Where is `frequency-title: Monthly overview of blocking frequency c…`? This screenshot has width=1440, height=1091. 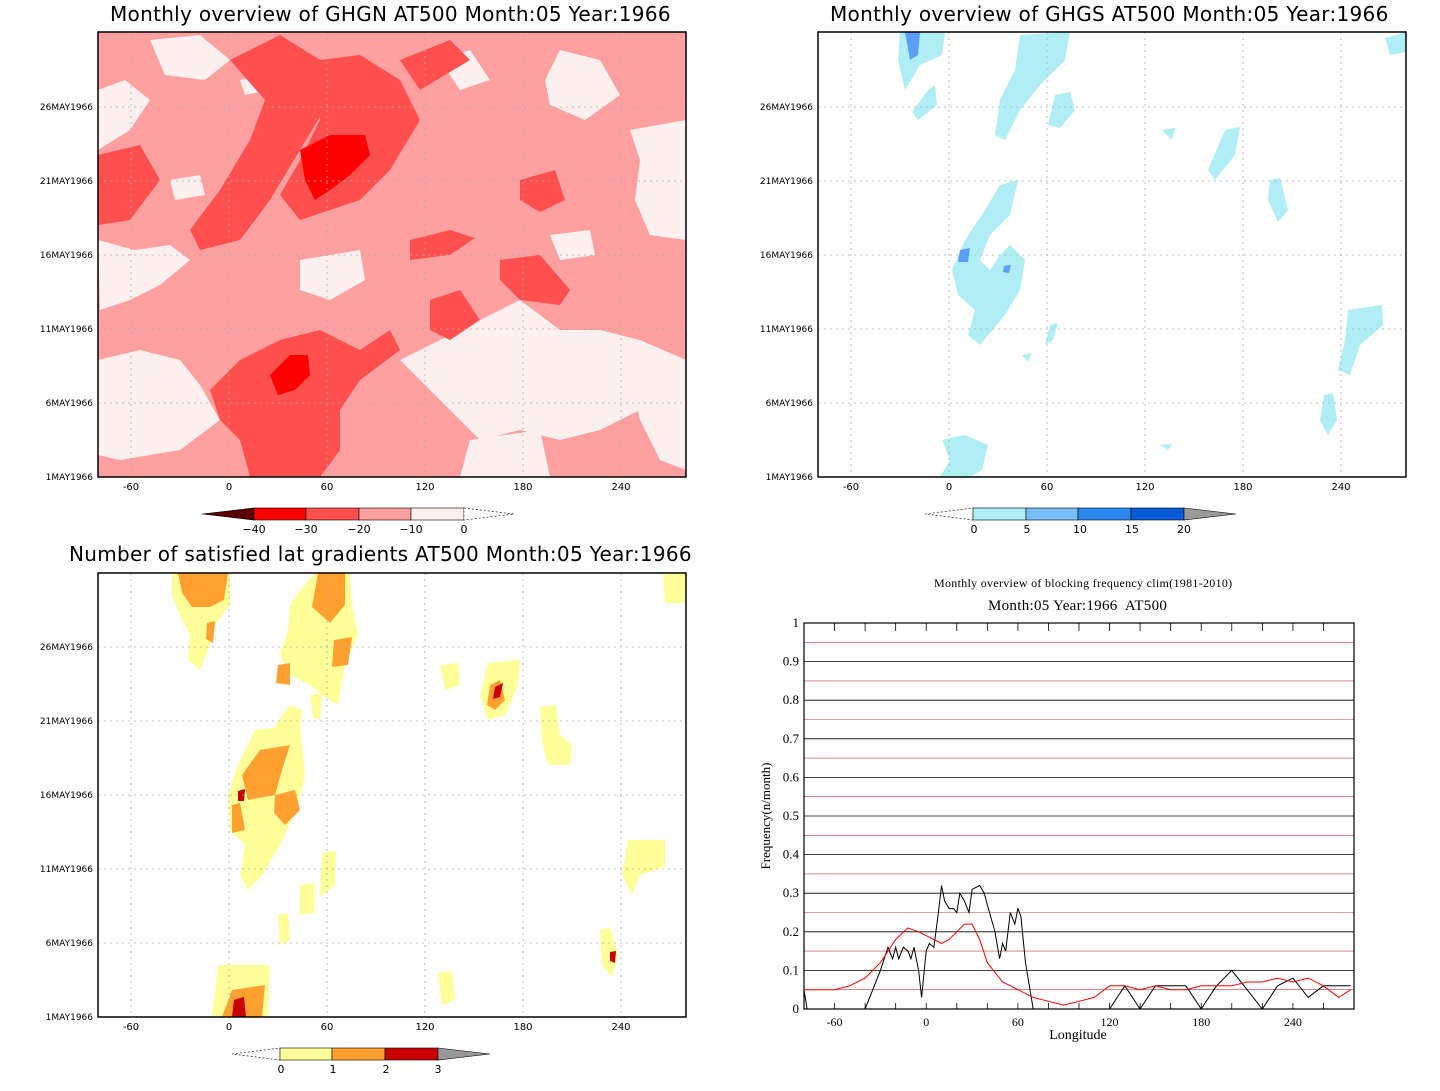 frequency-title: Monthly overview of blocking frequency c… is located at coordinates (1083, 583).